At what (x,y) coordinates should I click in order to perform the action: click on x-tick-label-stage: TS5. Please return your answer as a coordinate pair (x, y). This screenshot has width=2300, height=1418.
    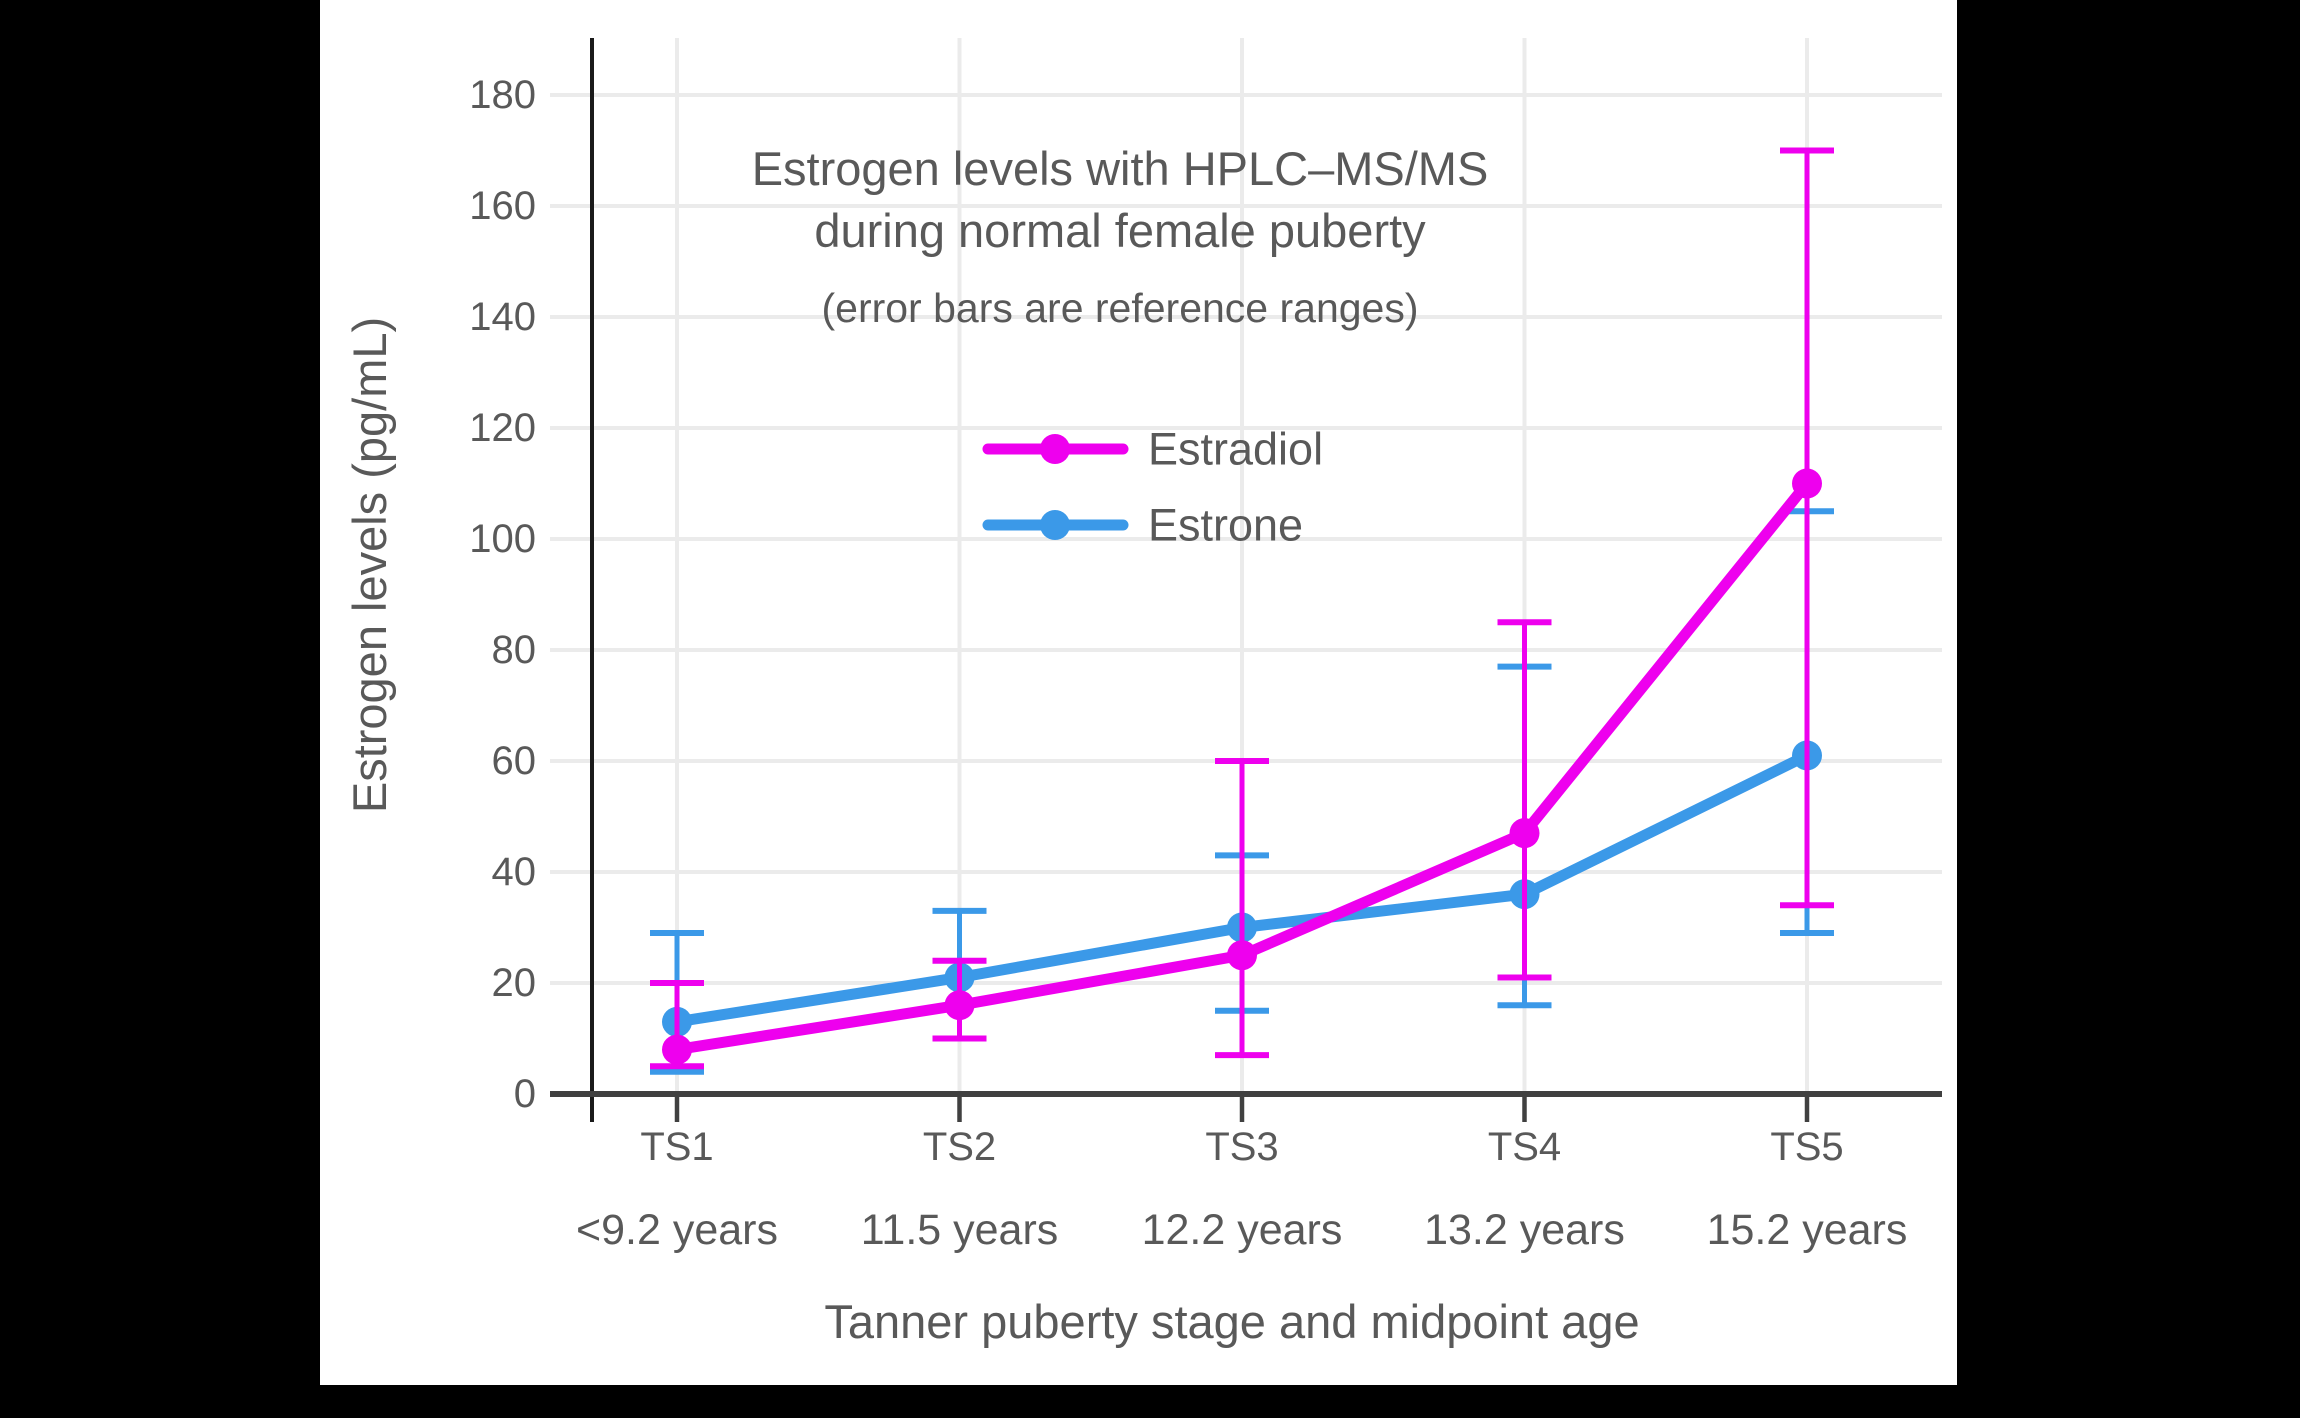
    Looking at the image, I should click on (1806, 1147).